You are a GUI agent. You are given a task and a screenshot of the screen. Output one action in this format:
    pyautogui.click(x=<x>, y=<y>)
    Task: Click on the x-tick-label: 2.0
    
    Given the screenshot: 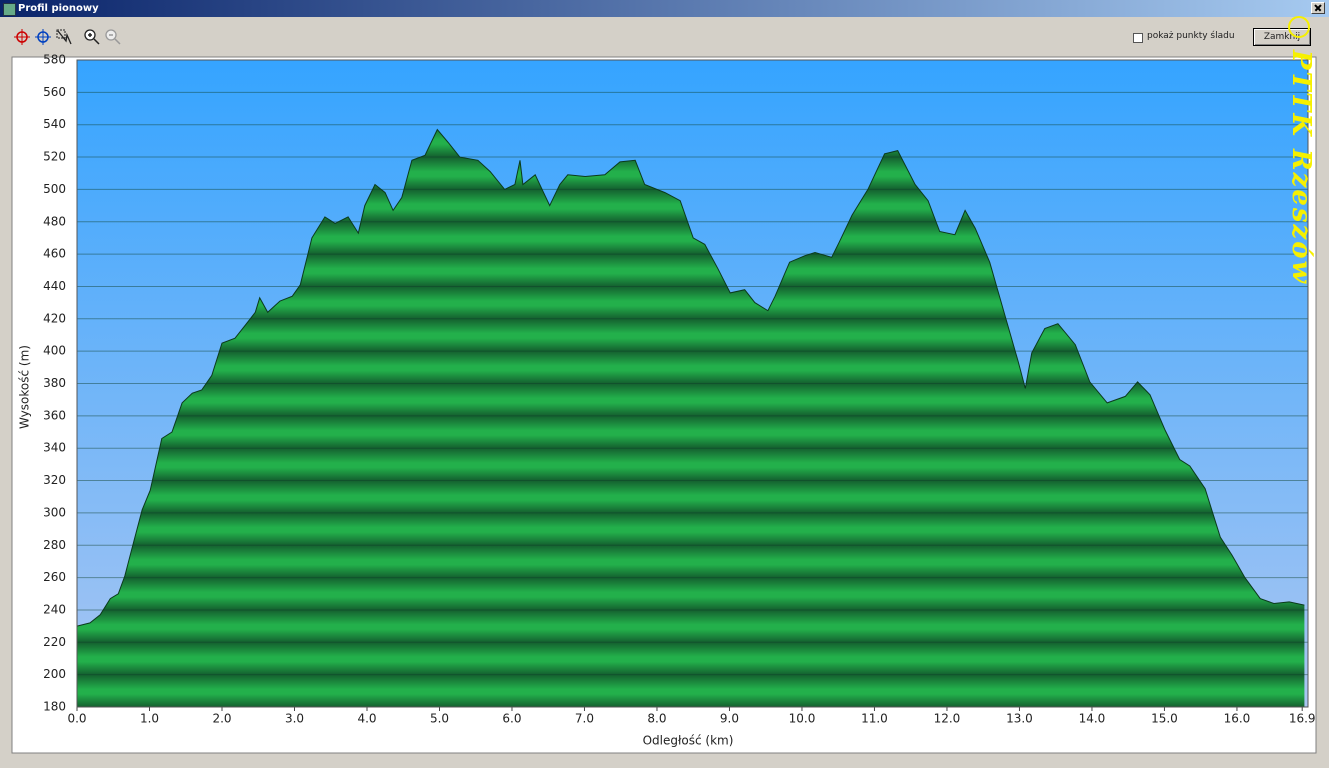 What is the action you would take?
    pyautogui.click(x=221, y=719)
    